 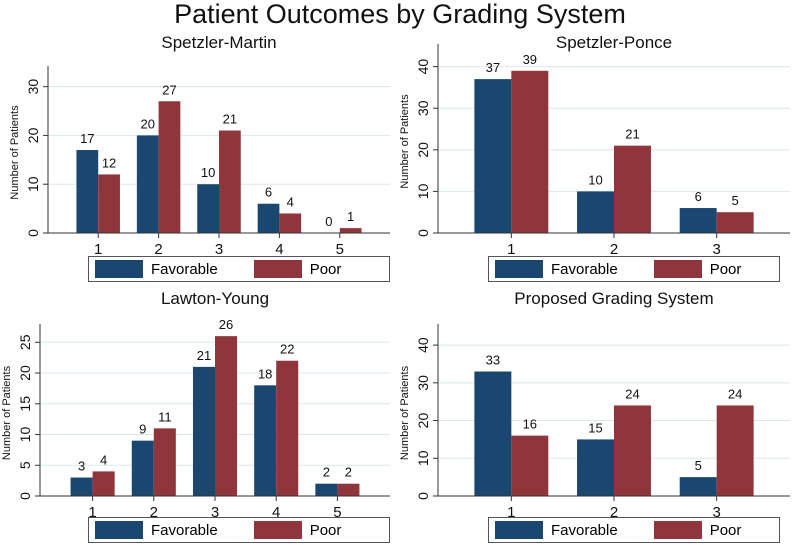 I want to click on data-label: 20, so click(x=147, y=123).